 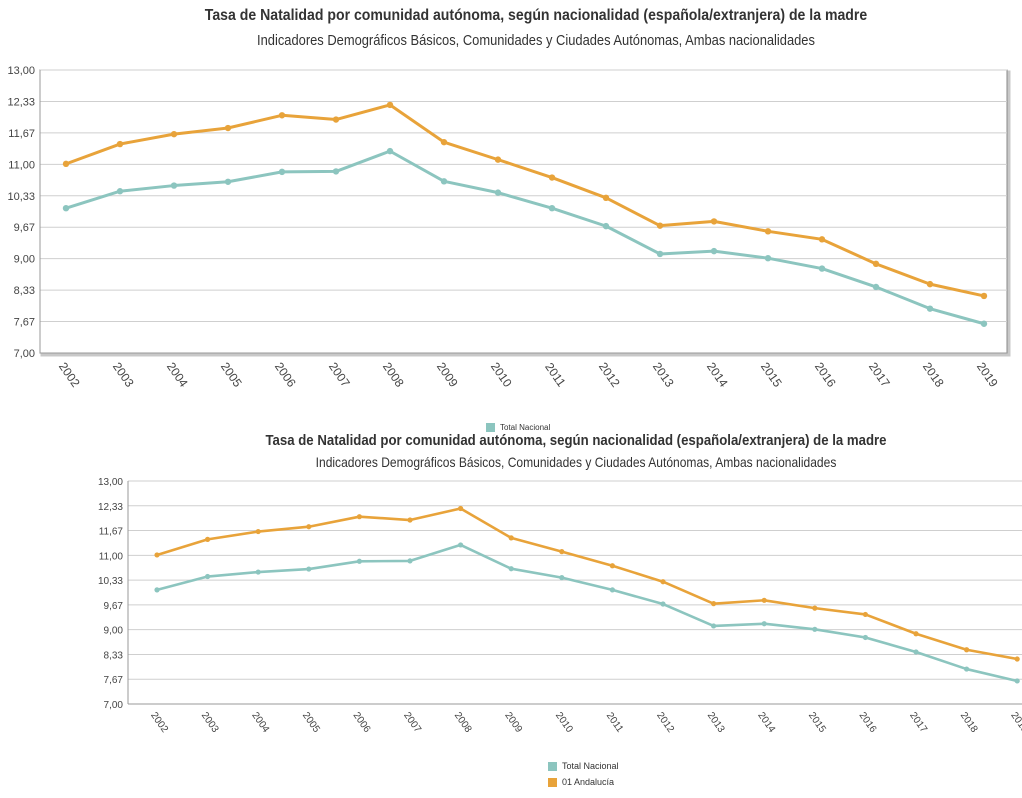 What do you see at coordinates (555, 374) in the screenshot?
I see `x-tick-label: 2011` at bounding box center [555, 374].